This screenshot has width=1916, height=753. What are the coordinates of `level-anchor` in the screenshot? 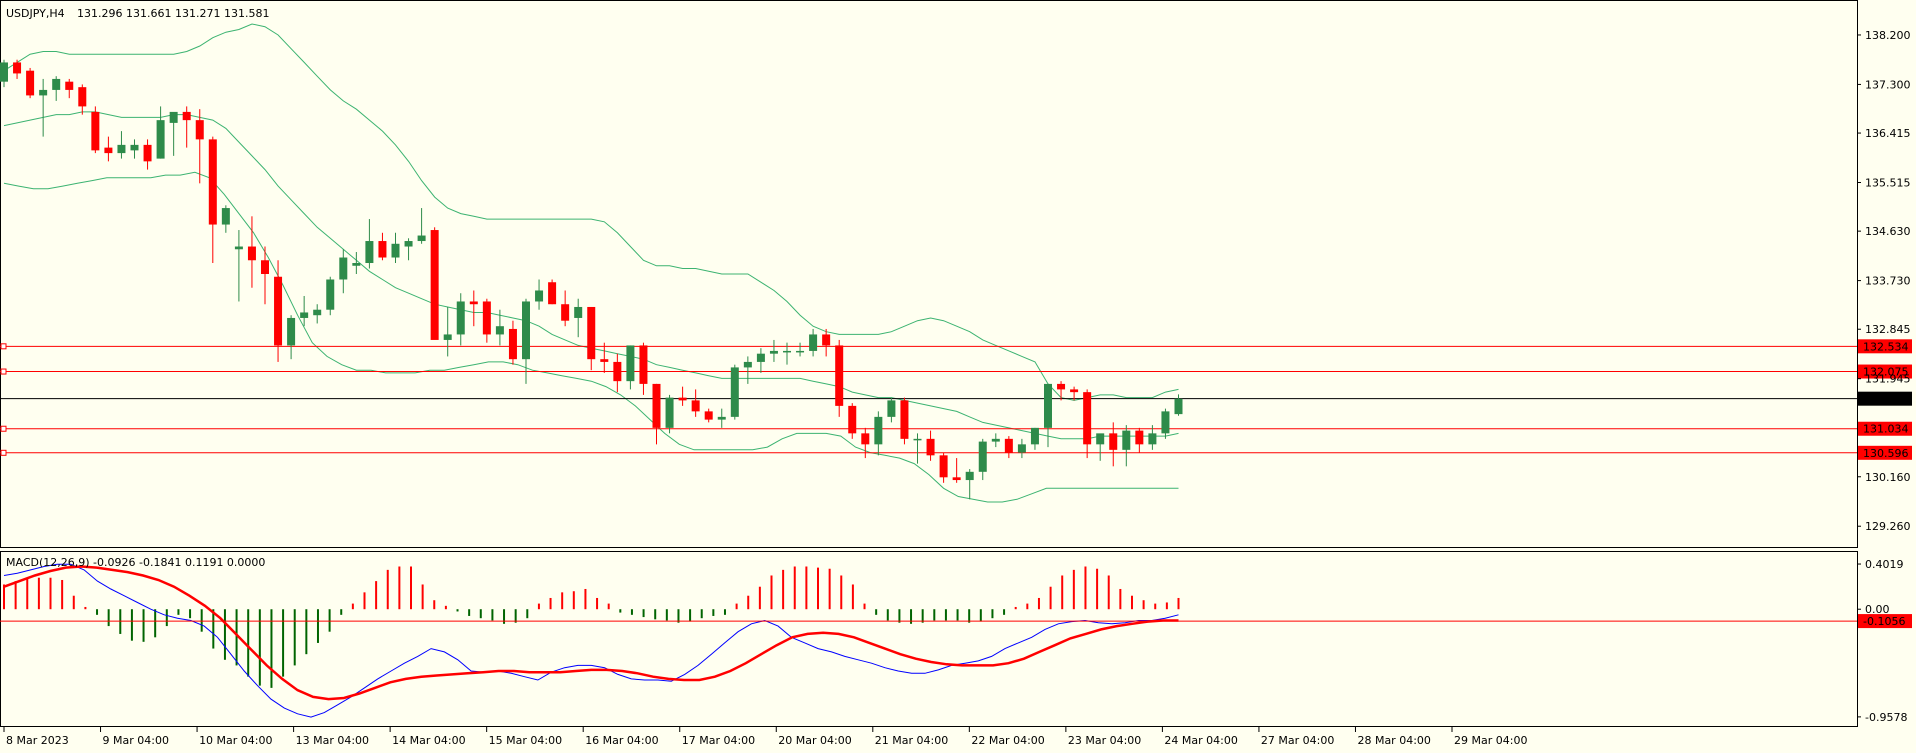 It's located at (3, 428).